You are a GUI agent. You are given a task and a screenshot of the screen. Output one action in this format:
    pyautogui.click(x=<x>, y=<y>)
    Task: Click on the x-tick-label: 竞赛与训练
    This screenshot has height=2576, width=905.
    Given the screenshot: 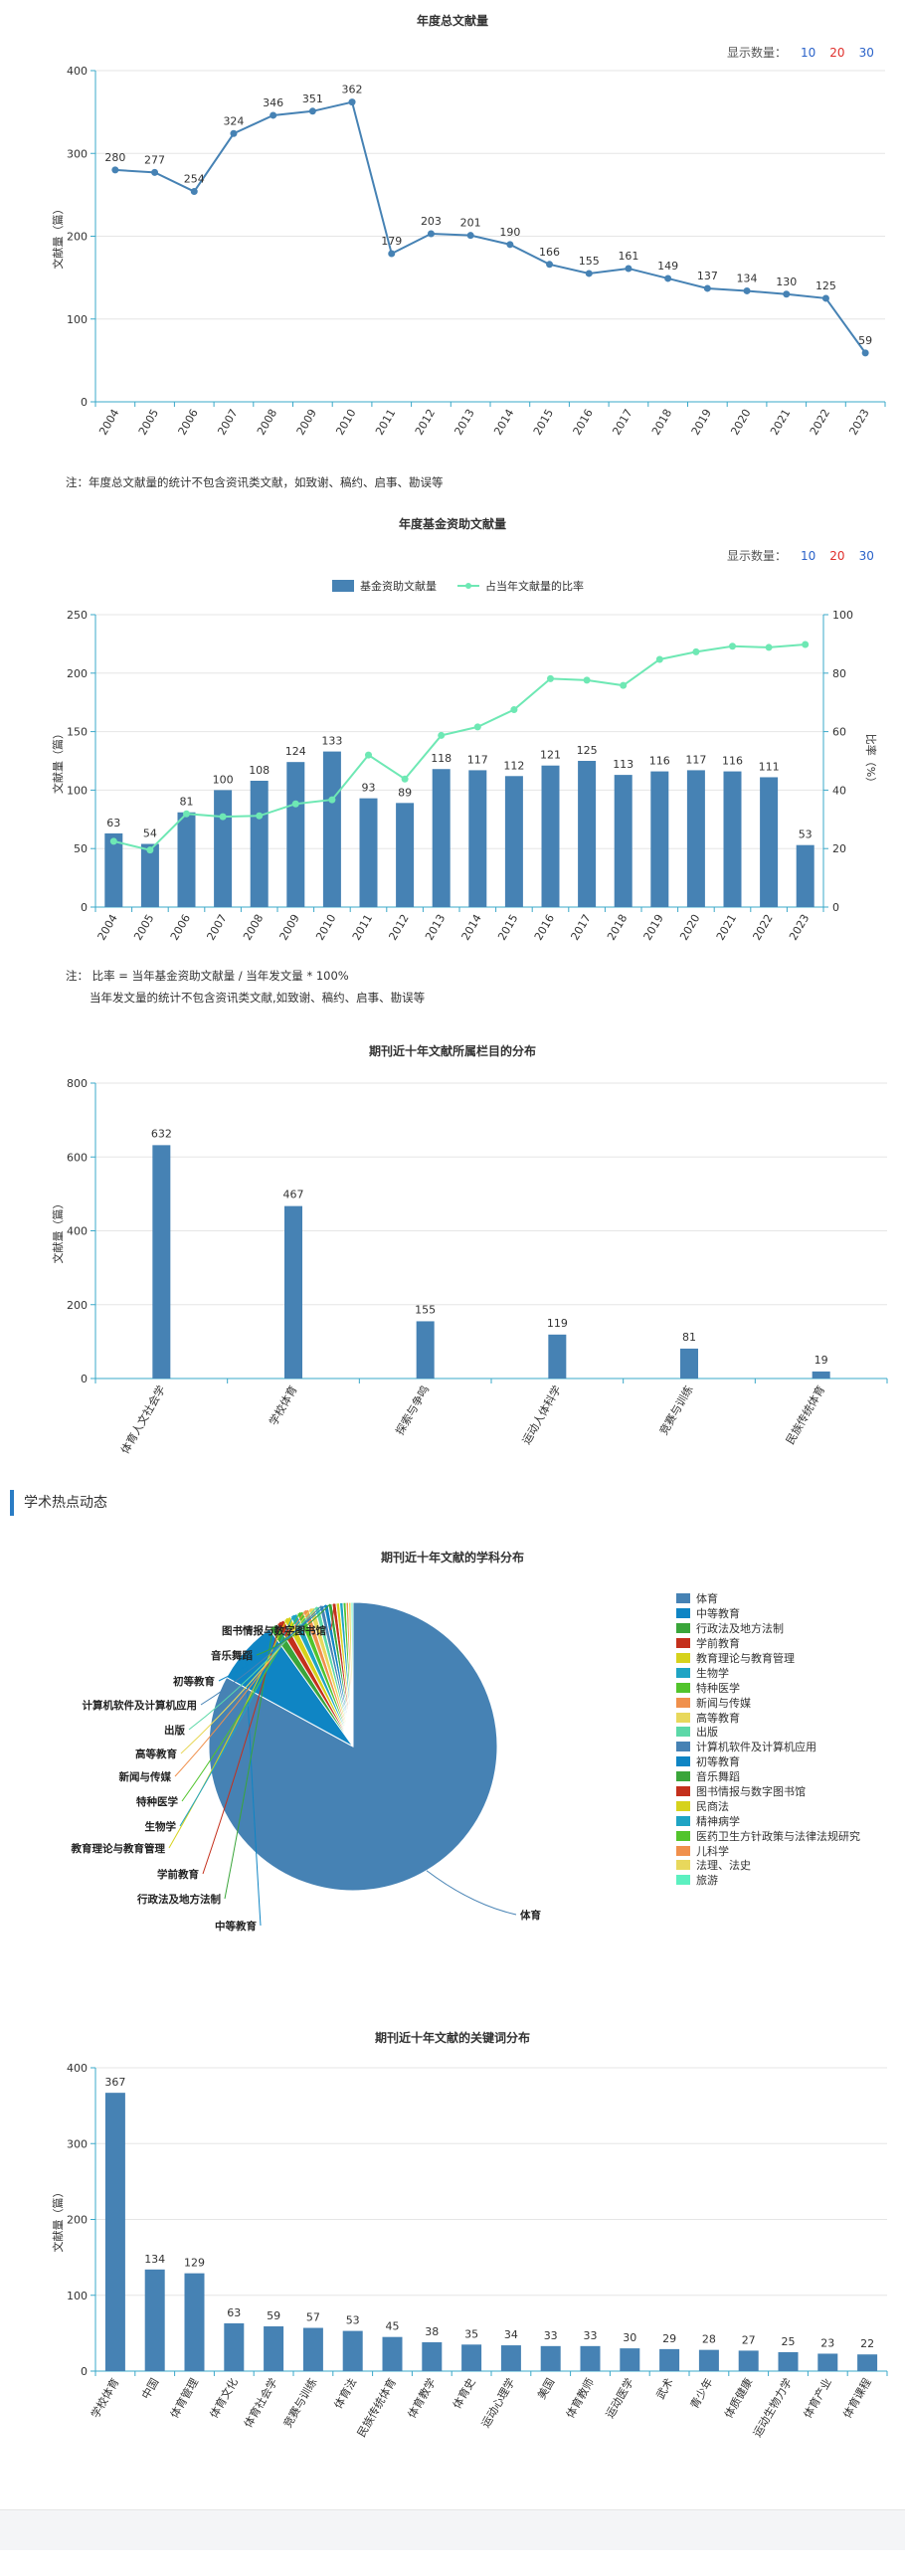 What is the action you would take?
    pyautogui.click(x=676, y=1410)
    